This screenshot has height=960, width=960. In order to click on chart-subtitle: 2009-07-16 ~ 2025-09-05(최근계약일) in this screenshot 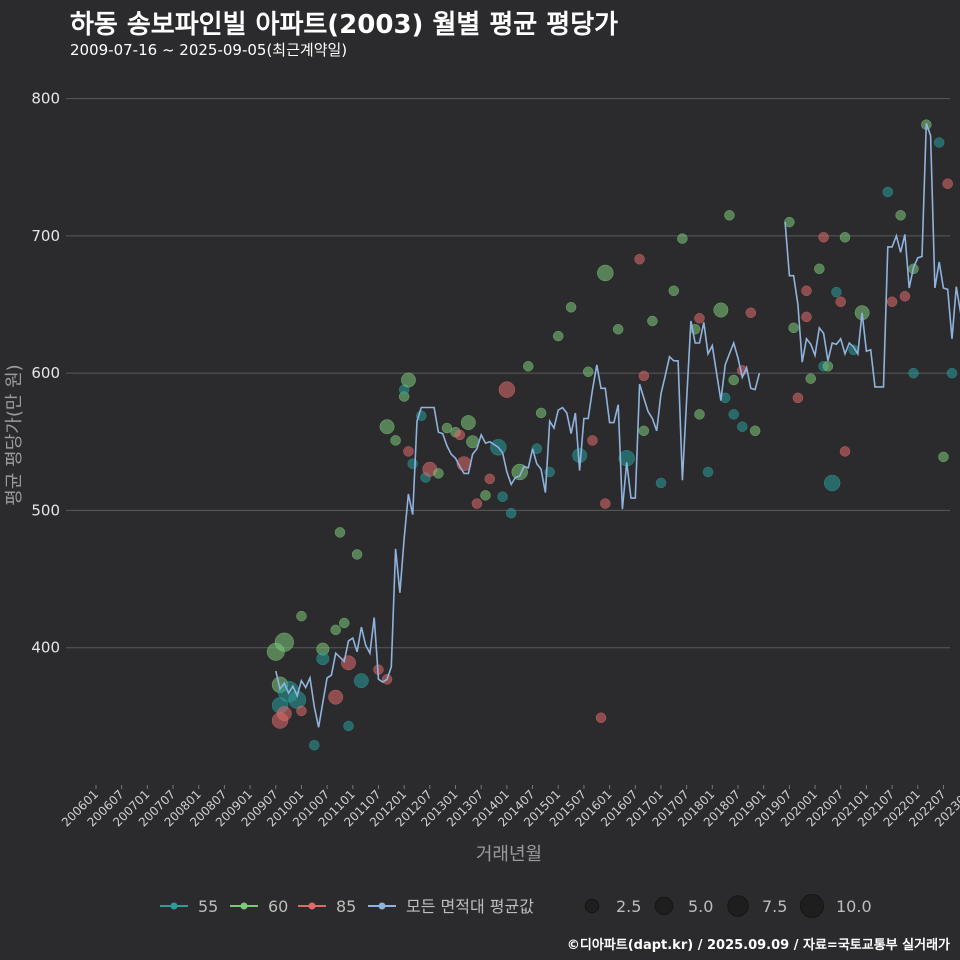, I will do `click(209, 50)`.